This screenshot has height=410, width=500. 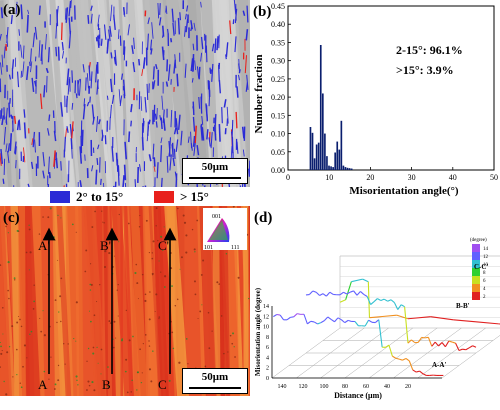 I want to click on profile-label-b: B-B', so click(x=463, y=306).